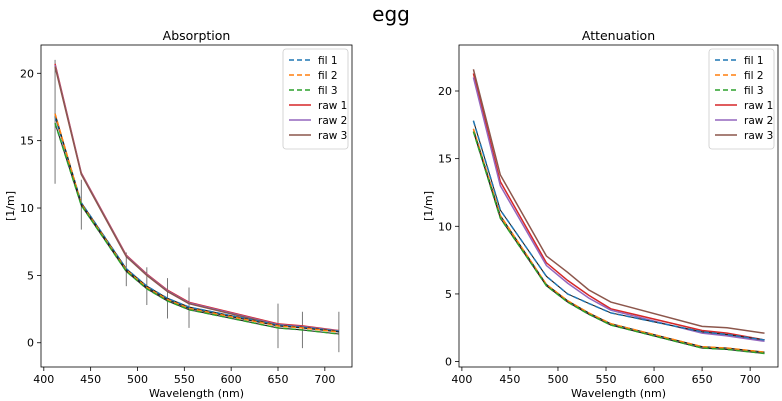 The height and width of the screenshot is (401, 782). I want to click on absorption-x-tick-label: 600, so click(231, 379).